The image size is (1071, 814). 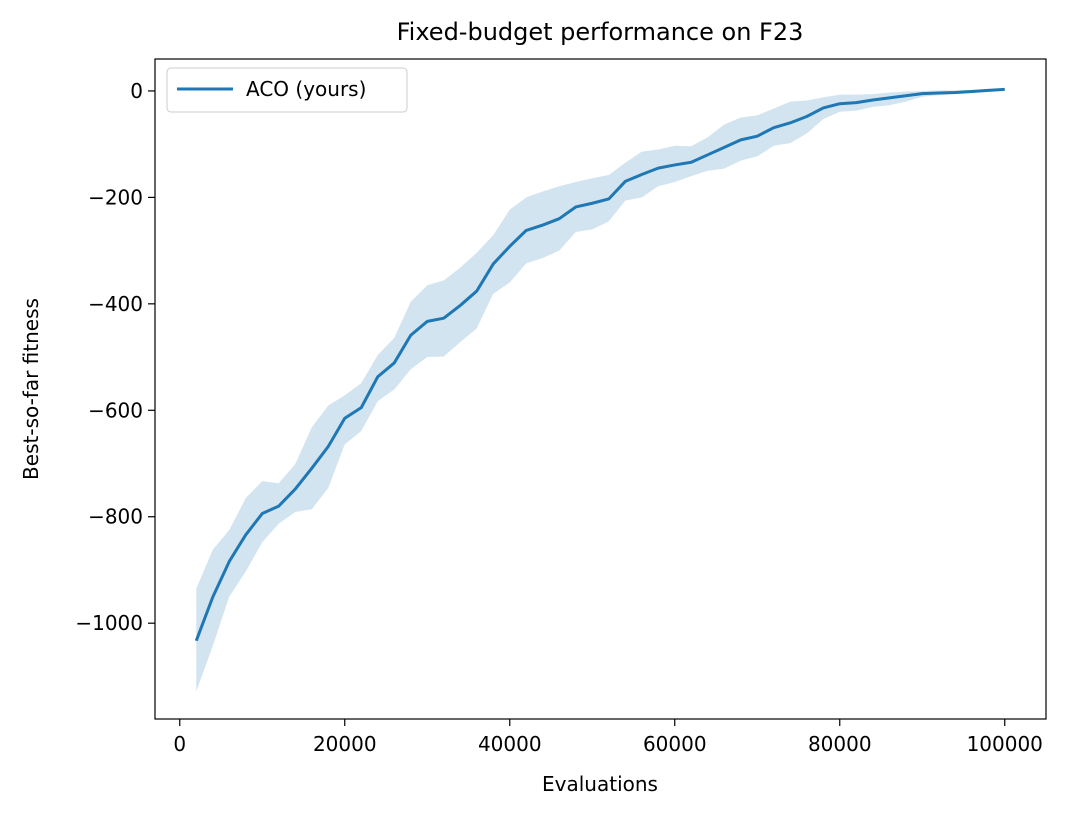 I want to click on y-tick-label: −600, so click(x=115, y=410).